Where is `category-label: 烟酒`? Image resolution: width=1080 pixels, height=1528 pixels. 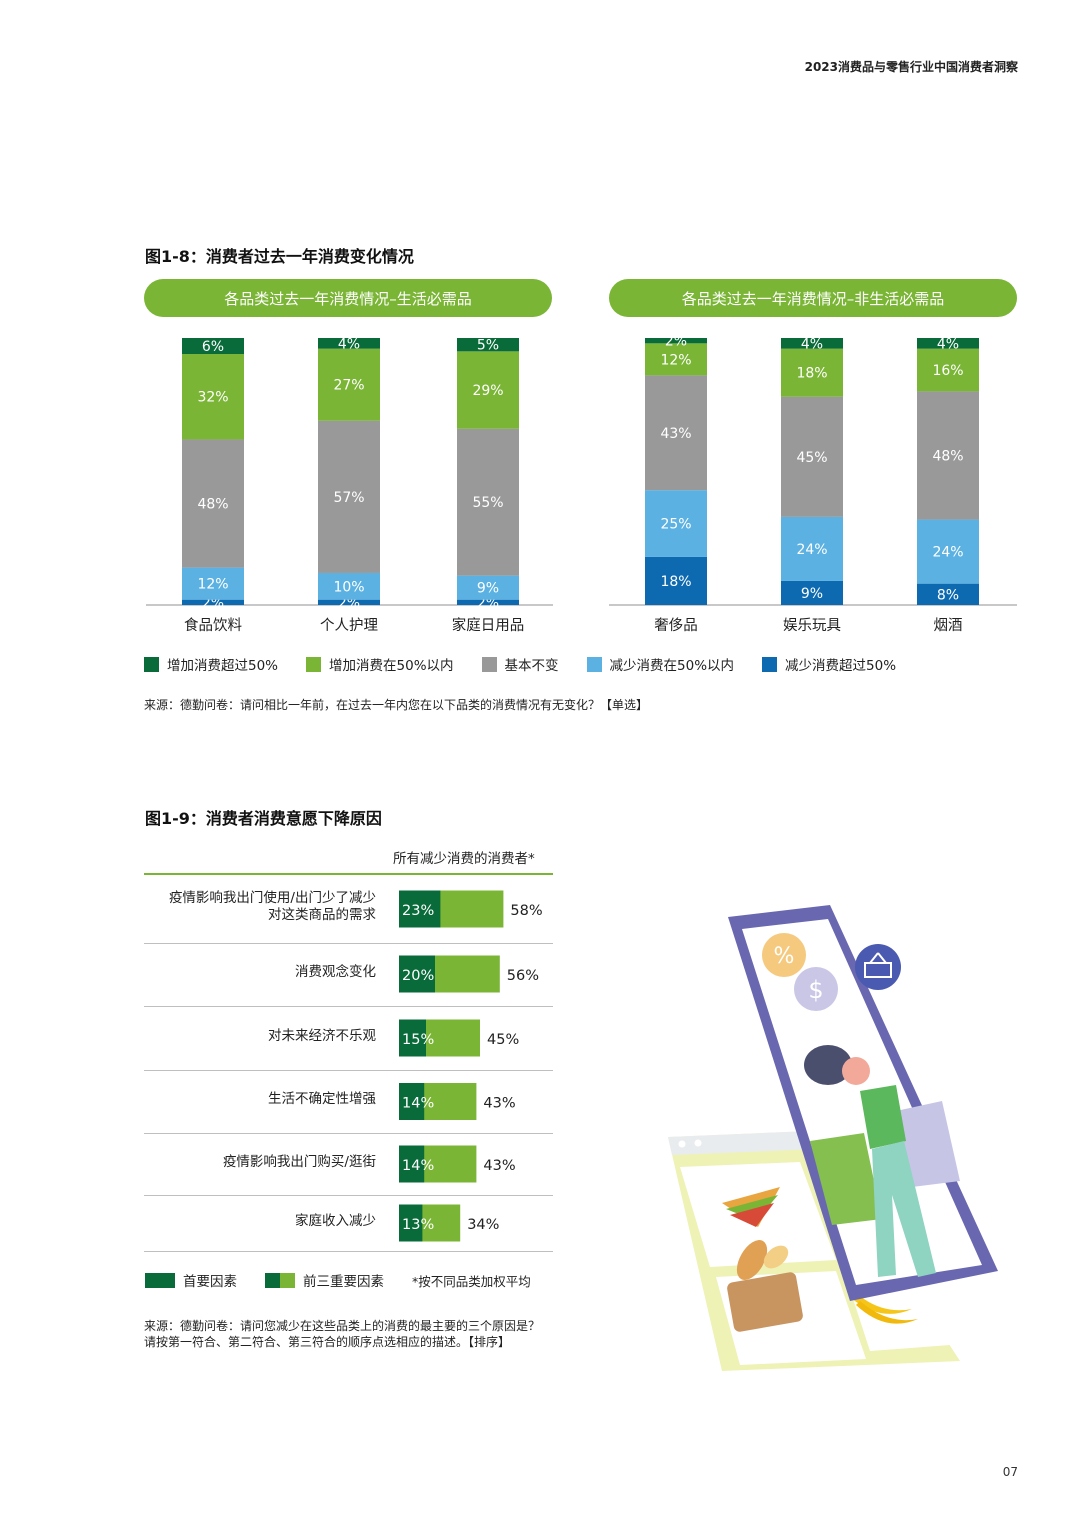 category-label: 烟酒 is located at coordinates (948, 625).